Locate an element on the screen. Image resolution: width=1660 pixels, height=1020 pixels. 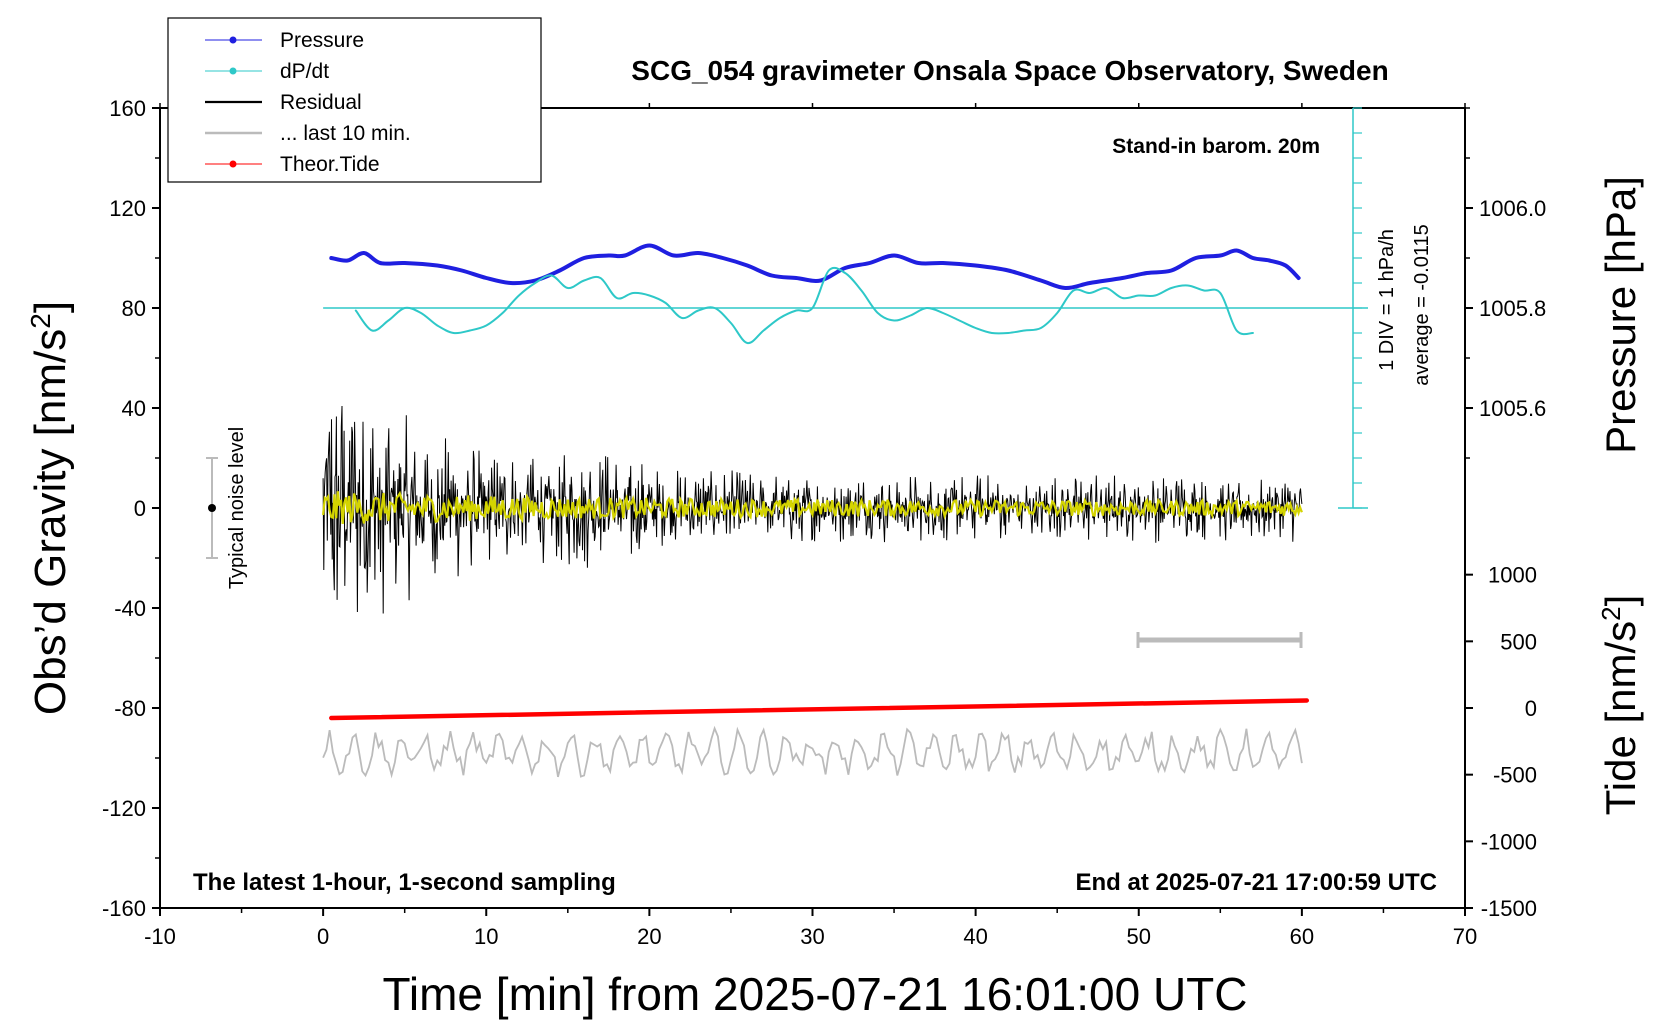
pressure-tick-label-2: 1005.6 is located at coordinates (1512, 408).